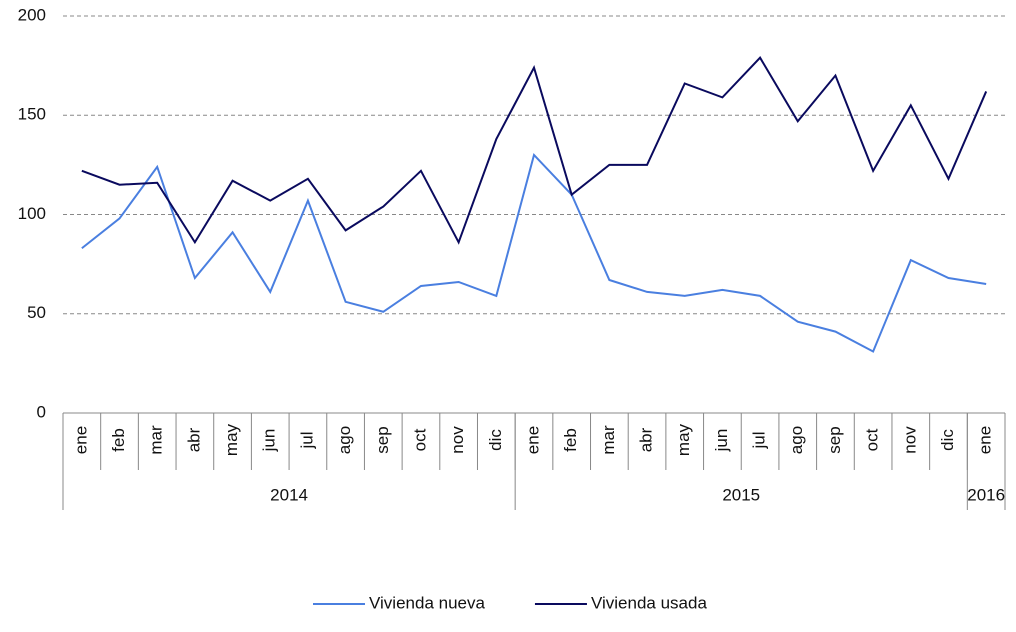  Describe the element at coordinates (986, 494) in the screenshot. I see `x-group-label: 2016` at that location.